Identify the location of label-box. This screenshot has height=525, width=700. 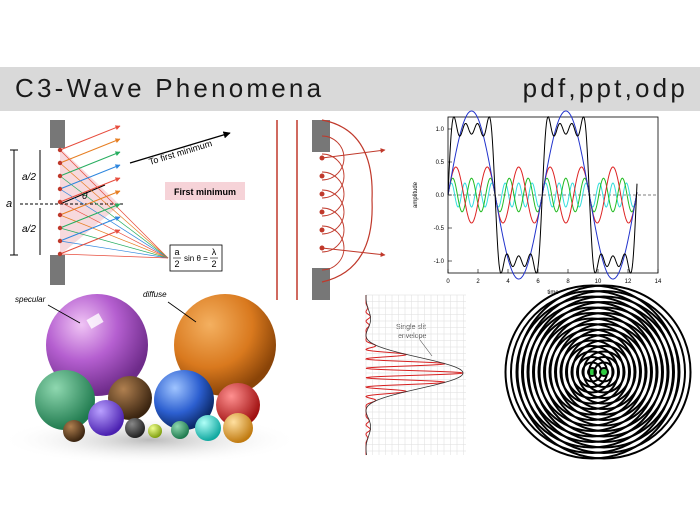
(205, 191).